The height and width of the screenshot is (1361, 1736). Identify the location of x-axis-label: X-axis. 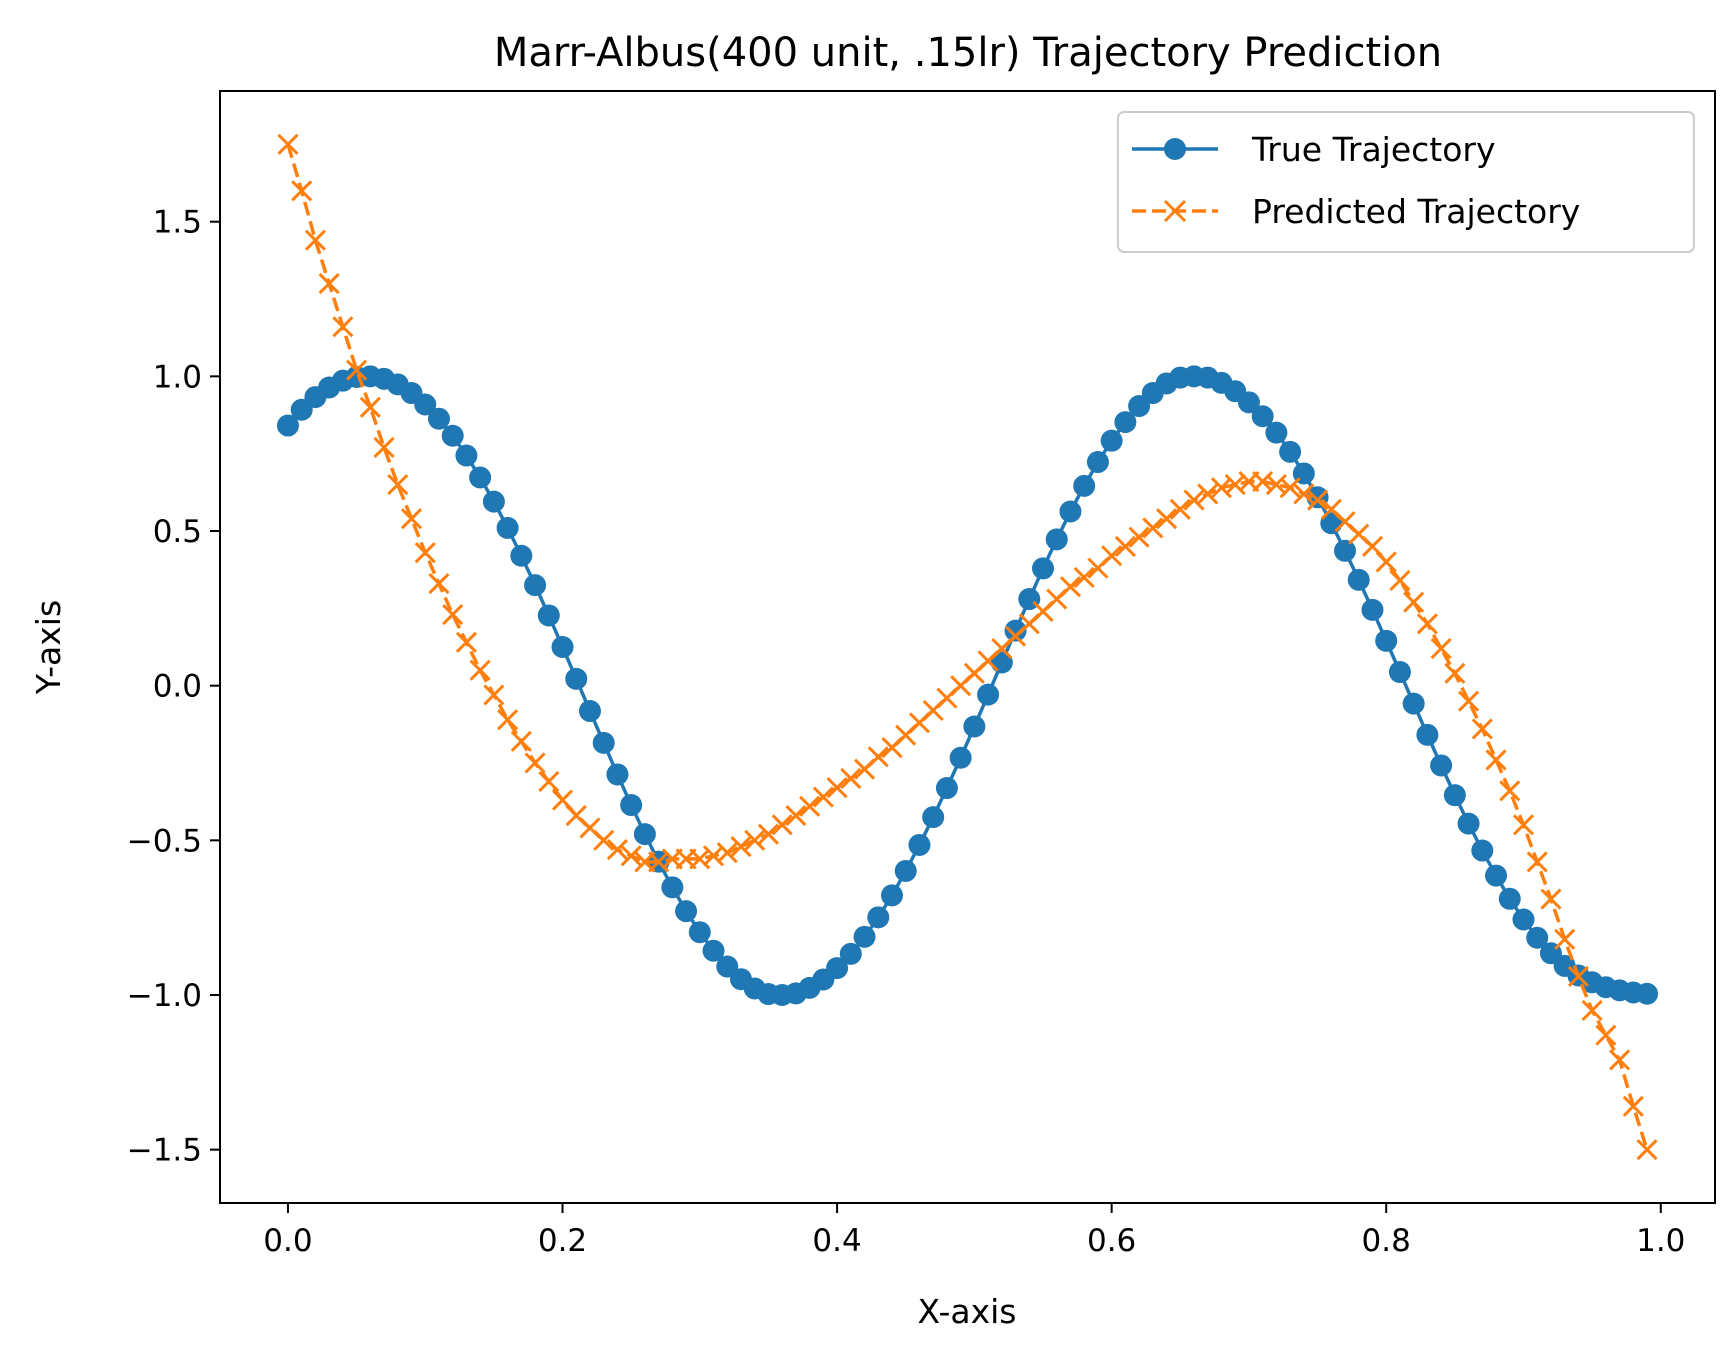
(967, 1311).